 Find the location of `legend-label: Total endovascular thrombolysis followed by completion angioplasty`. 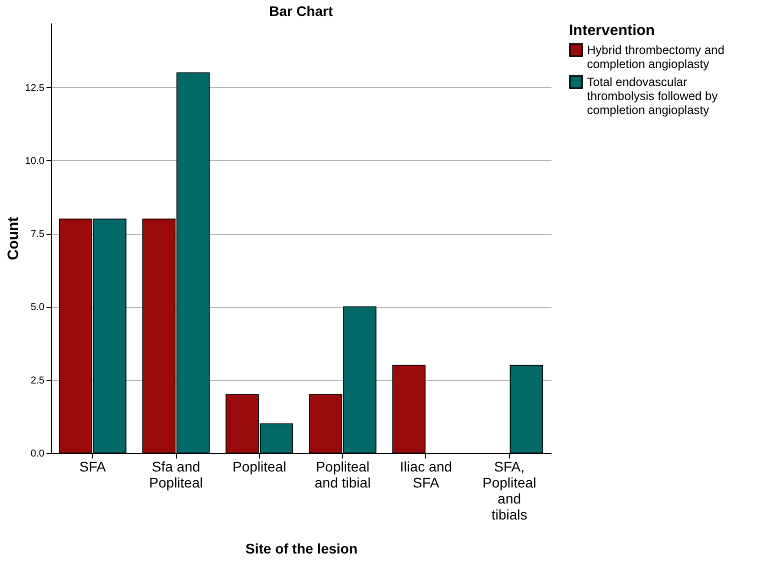

legend-label: Total endovascular thrombolysis followed by completion angioplasty is located at coordinates (652, 96).